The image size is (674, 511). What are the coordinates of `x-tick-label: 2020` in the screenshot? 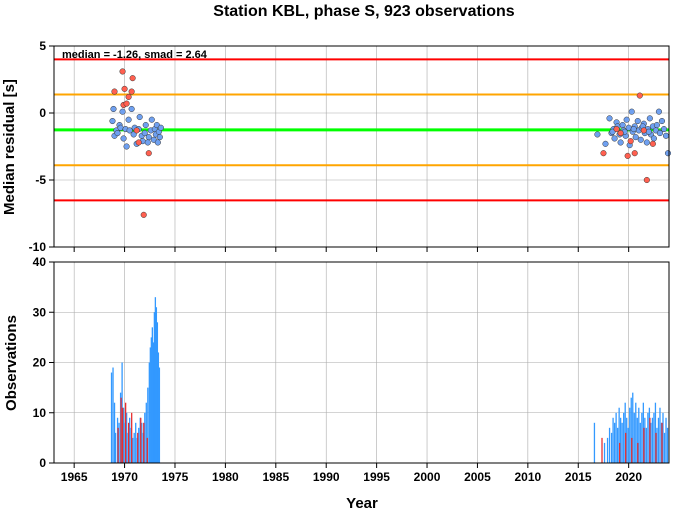 It's located at (628, 477).